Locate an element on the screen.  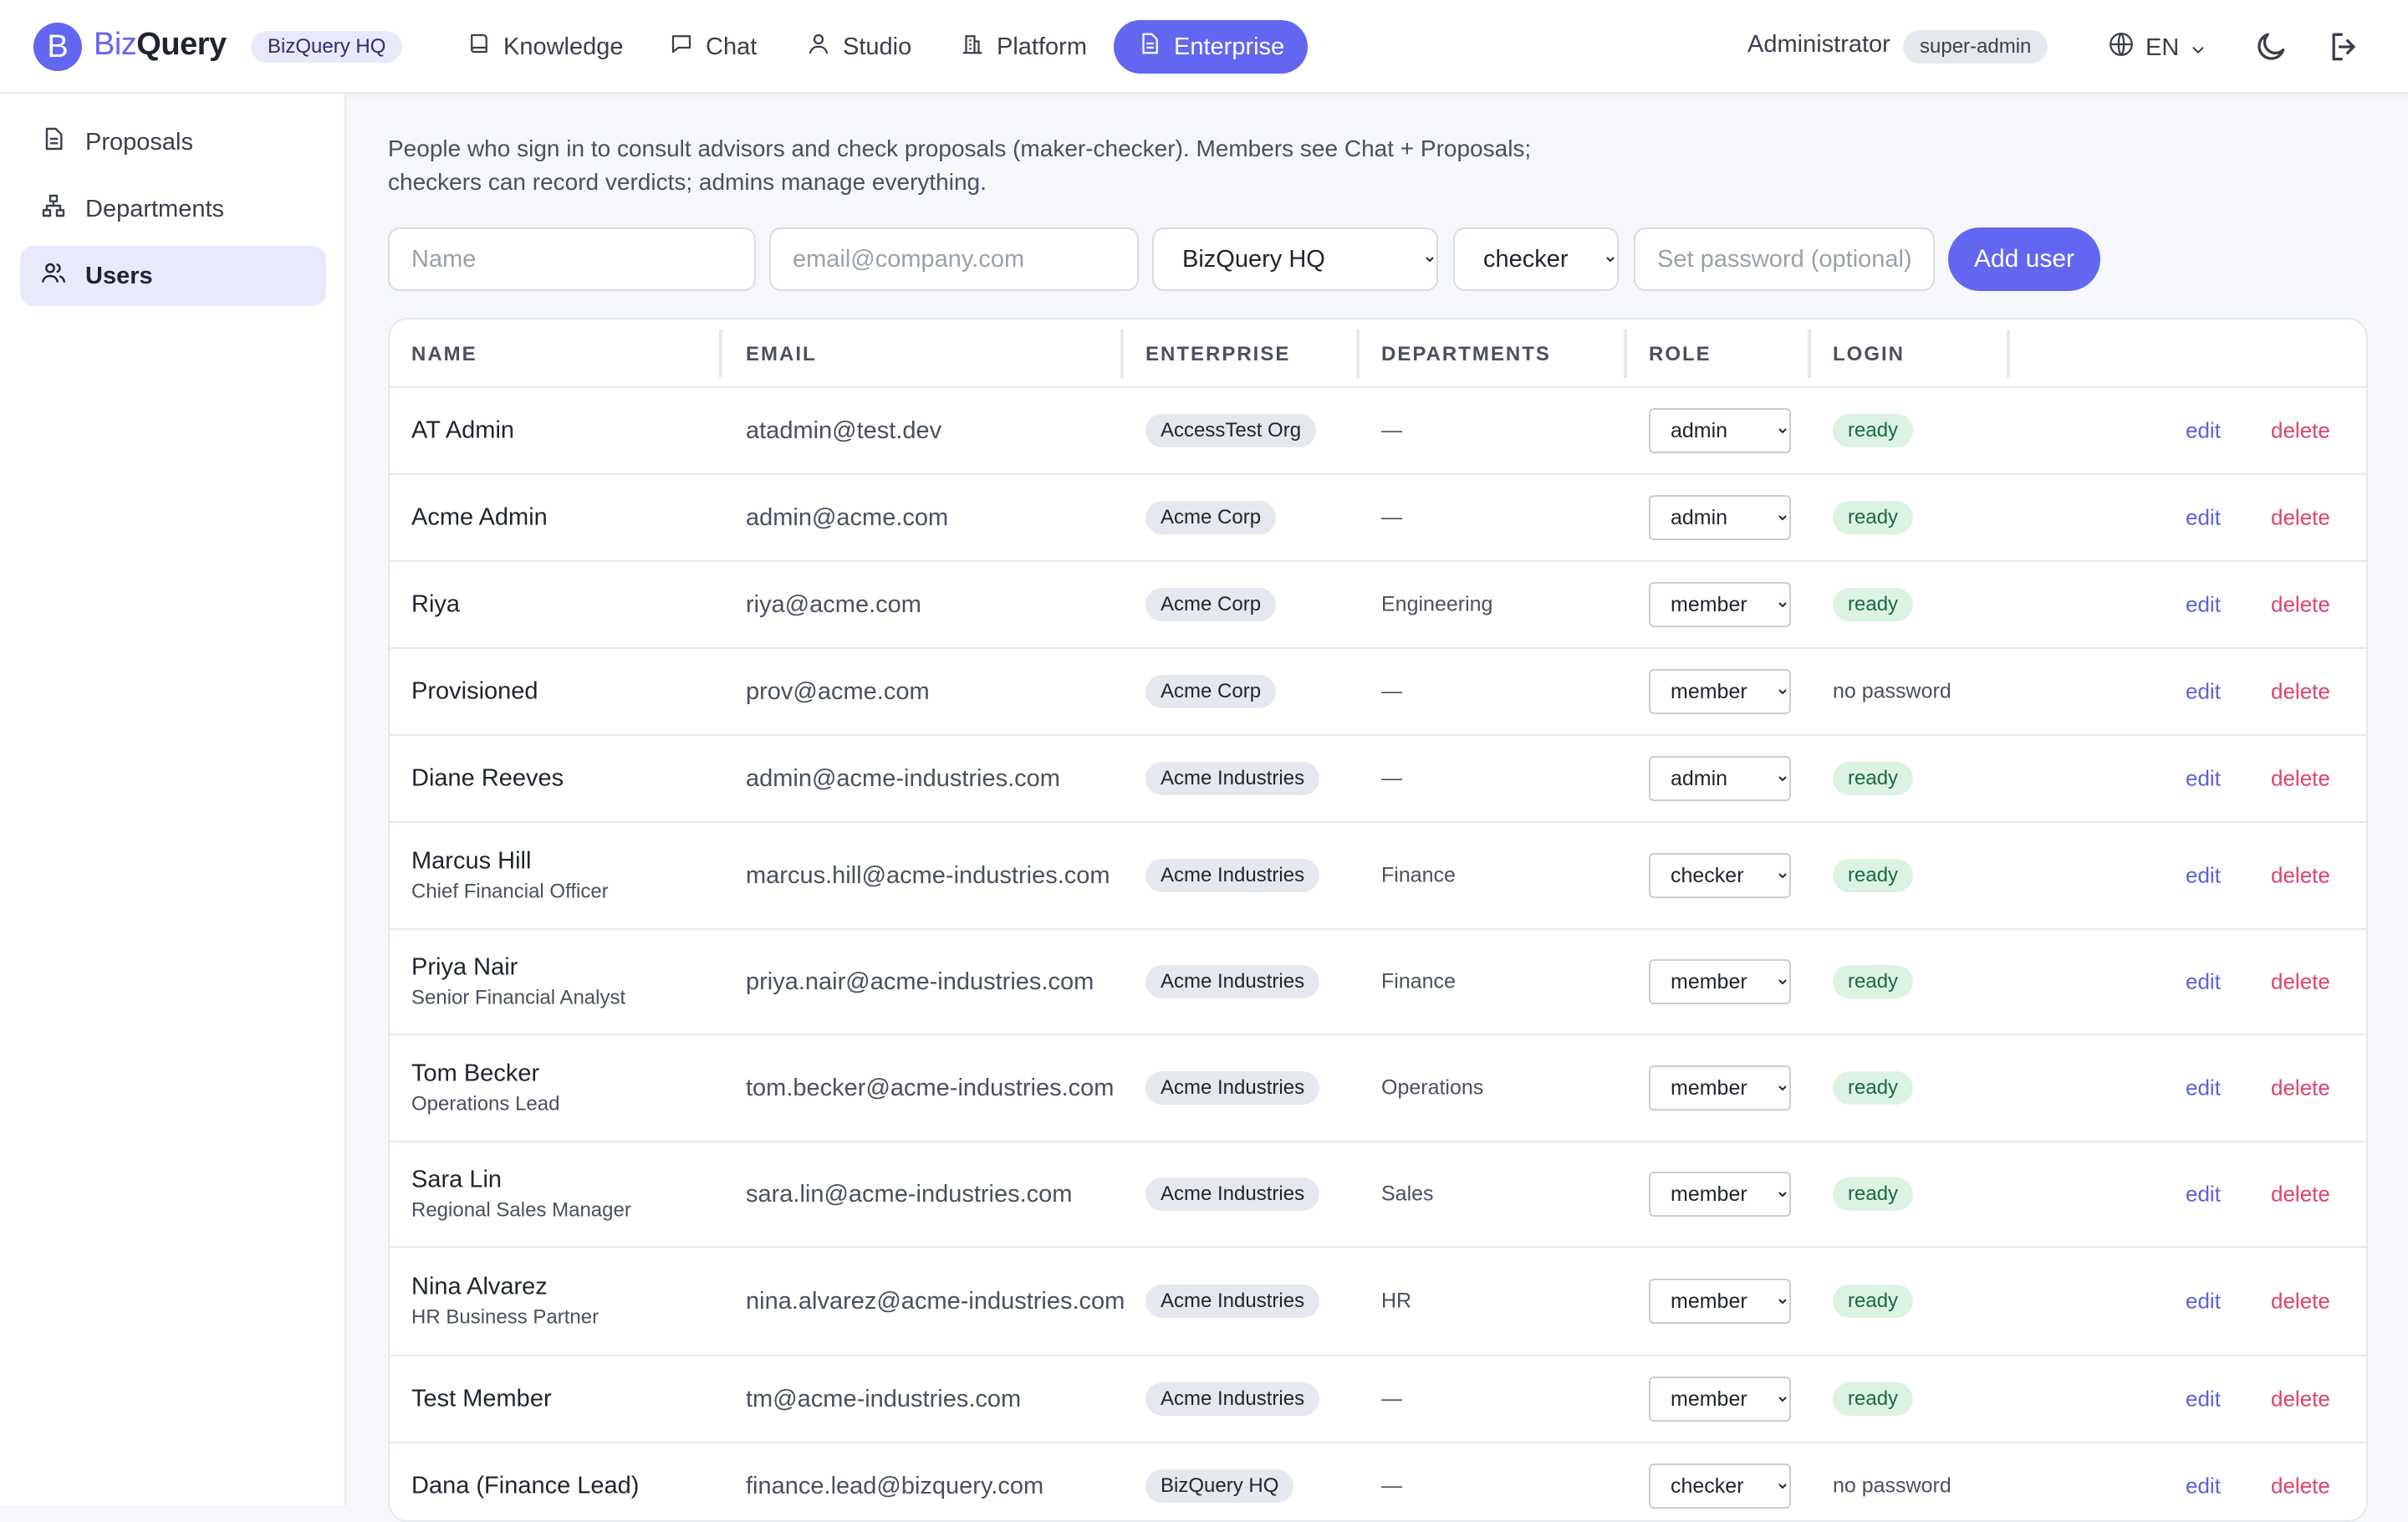
sidebar-item-proposals: Proposals is located at coordinates (173, 142).